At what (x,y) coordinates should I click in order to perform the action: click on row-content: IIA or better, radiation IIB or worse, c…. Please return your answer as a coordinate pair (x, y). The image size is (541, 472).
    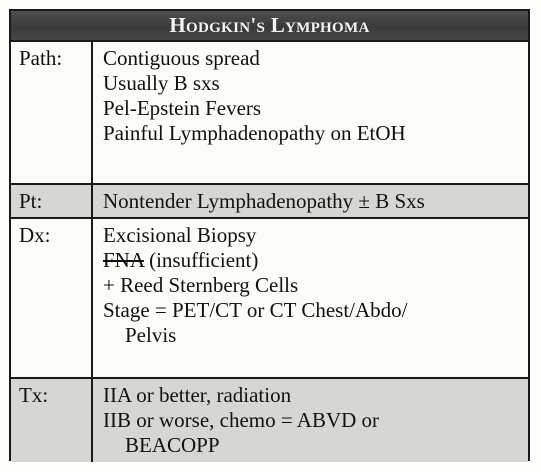
    Looking at the image, I should click on (310, 420).